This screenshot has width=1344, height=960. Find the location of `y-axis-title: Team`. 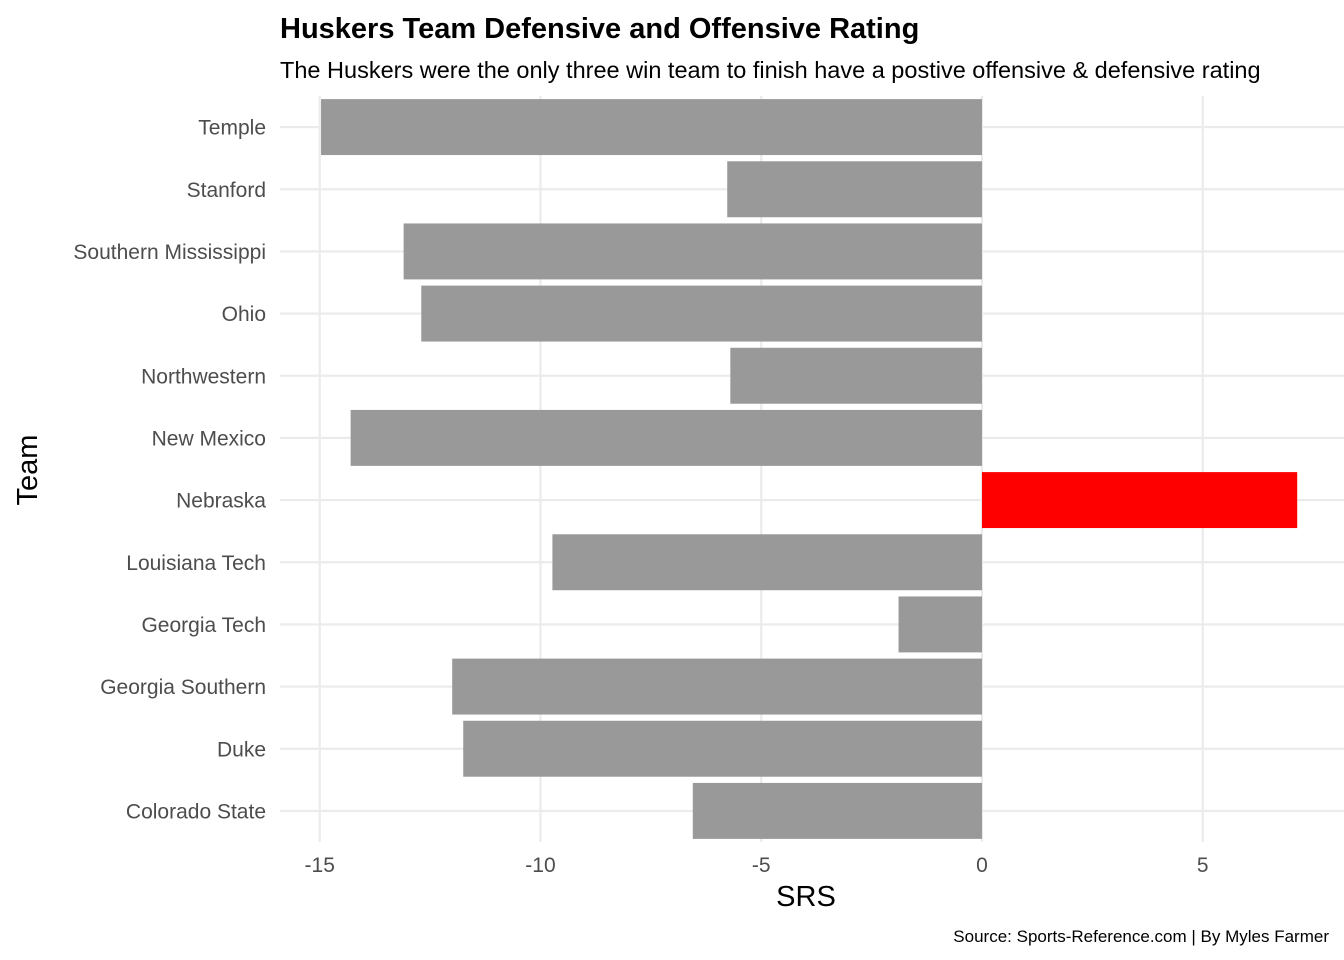

y-axis-title: Team is located at coordinates (28, 470).